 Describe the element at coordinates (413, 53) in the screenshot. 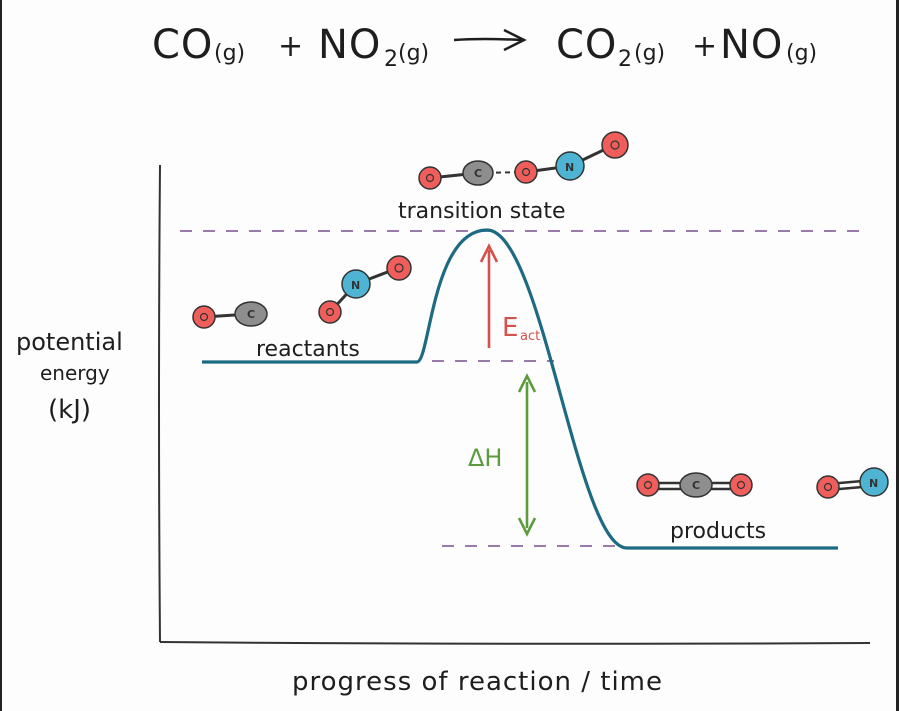

I see `equation-reactant-2-state: (g)` at that location.